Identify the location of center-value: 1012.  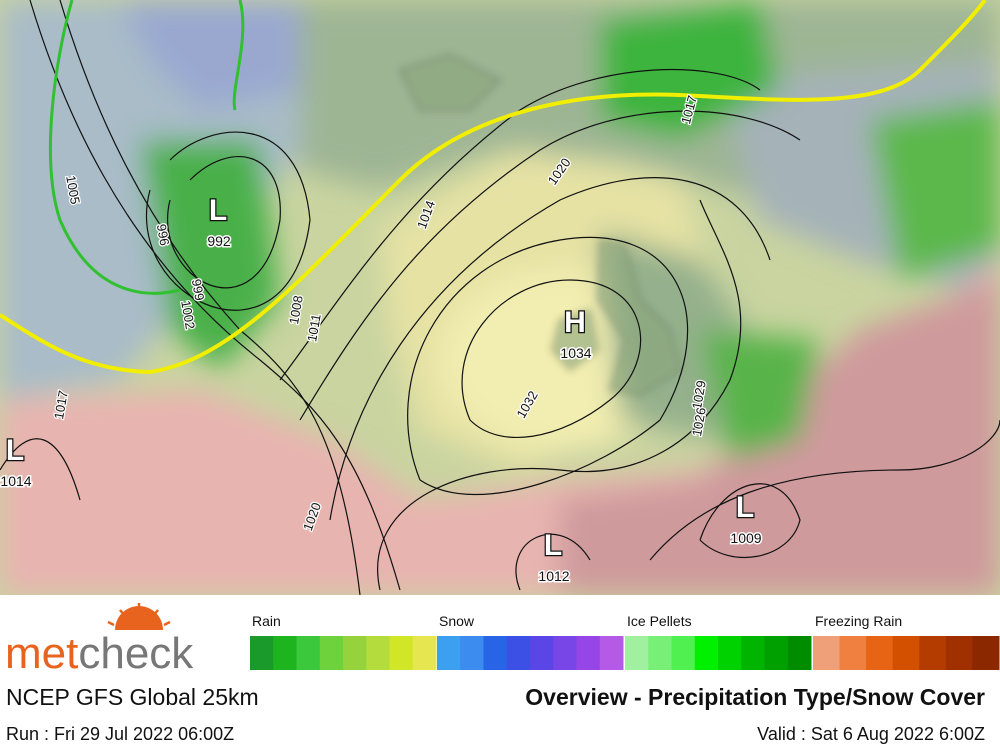
(553, 576).